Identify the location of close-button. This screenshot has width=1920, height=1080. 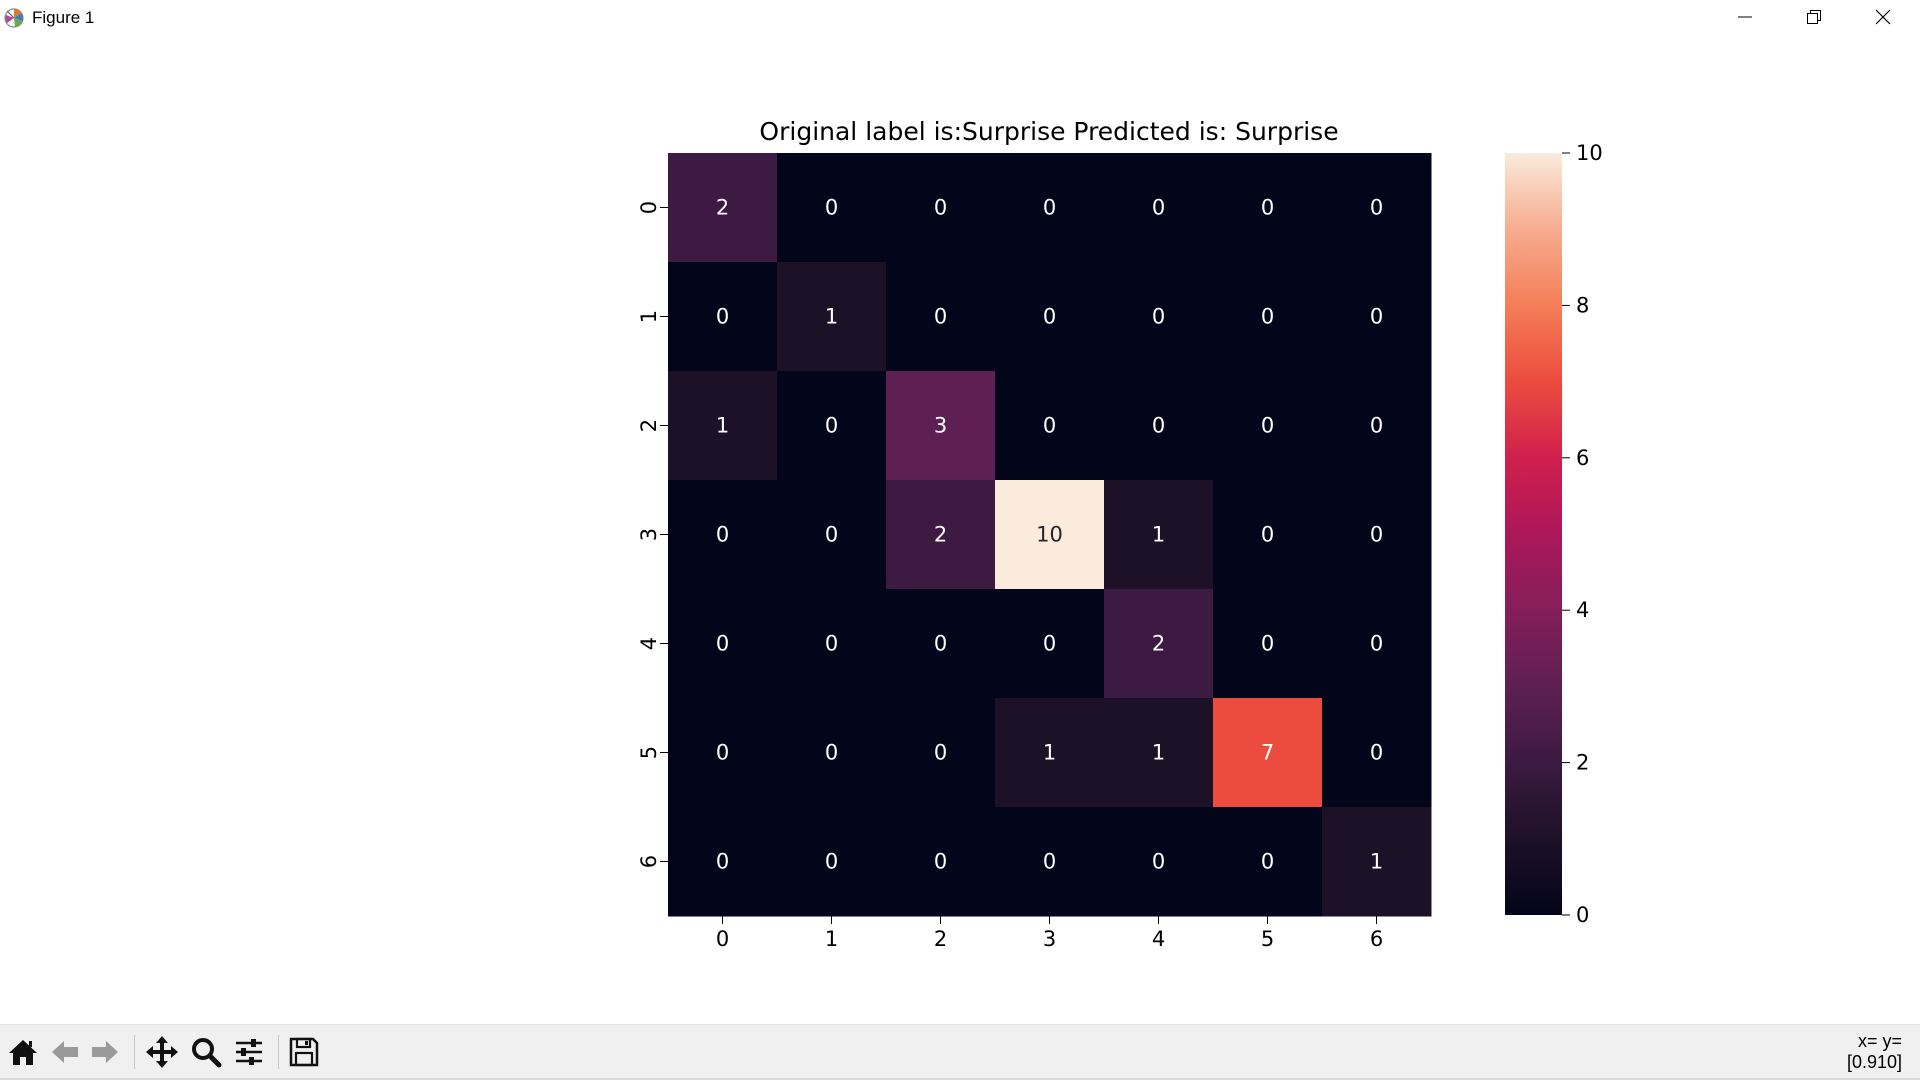
(1883, 17).